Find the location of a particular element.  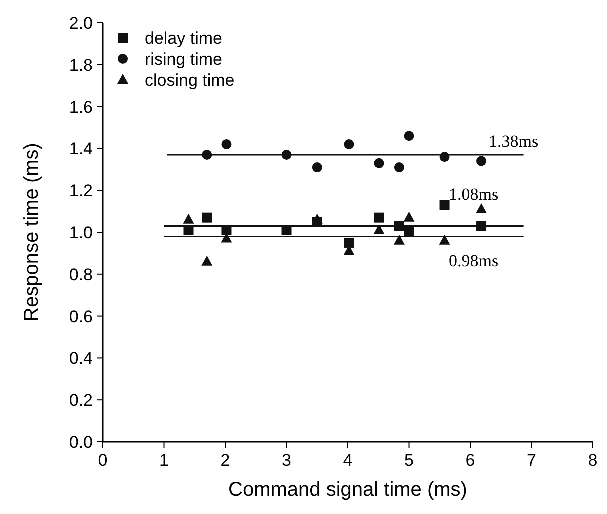

y-axis-title: Response time (ms) is located at coordinates (32, 232).